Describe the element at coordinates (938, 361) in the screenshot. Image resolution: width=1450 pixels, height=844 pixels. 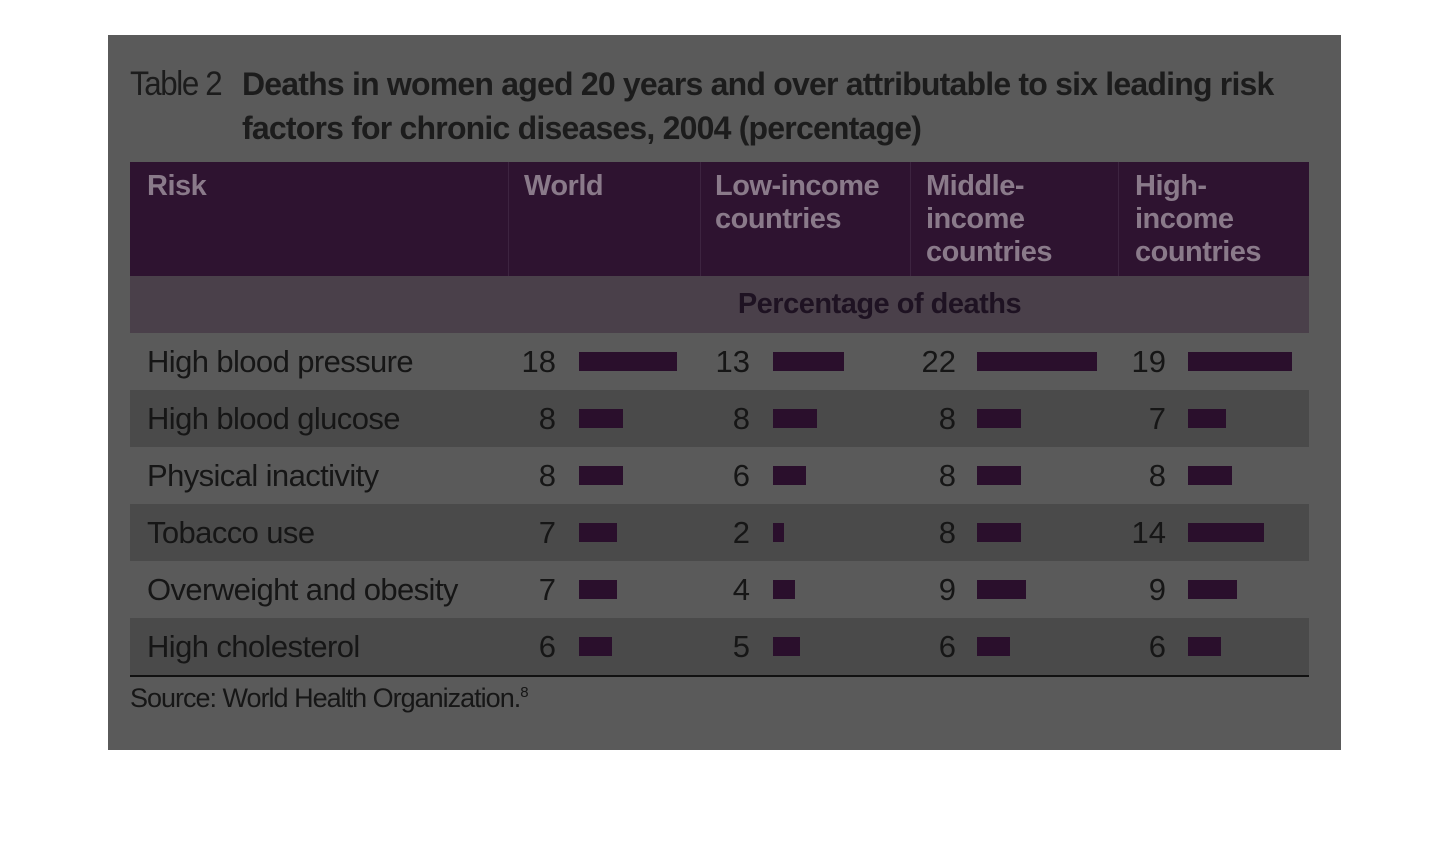
I see `value-middle-income: 22` at that location.